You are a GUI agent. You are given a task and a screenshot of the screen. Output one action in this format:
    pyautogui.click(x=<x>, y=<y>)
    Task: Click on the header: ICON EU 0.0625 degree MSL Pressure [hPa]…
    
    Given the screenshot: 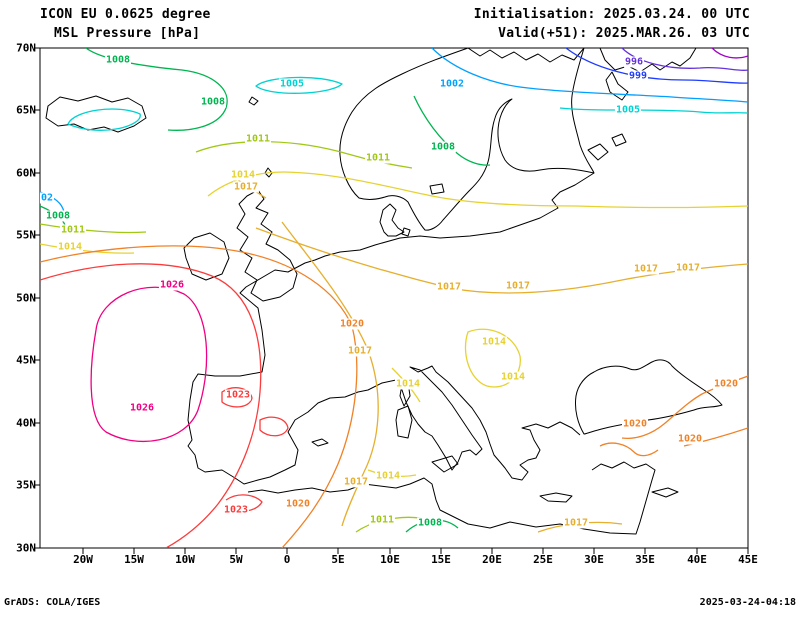 What is the action you would take?
    pyautogui.click(x=395, y=24)
    